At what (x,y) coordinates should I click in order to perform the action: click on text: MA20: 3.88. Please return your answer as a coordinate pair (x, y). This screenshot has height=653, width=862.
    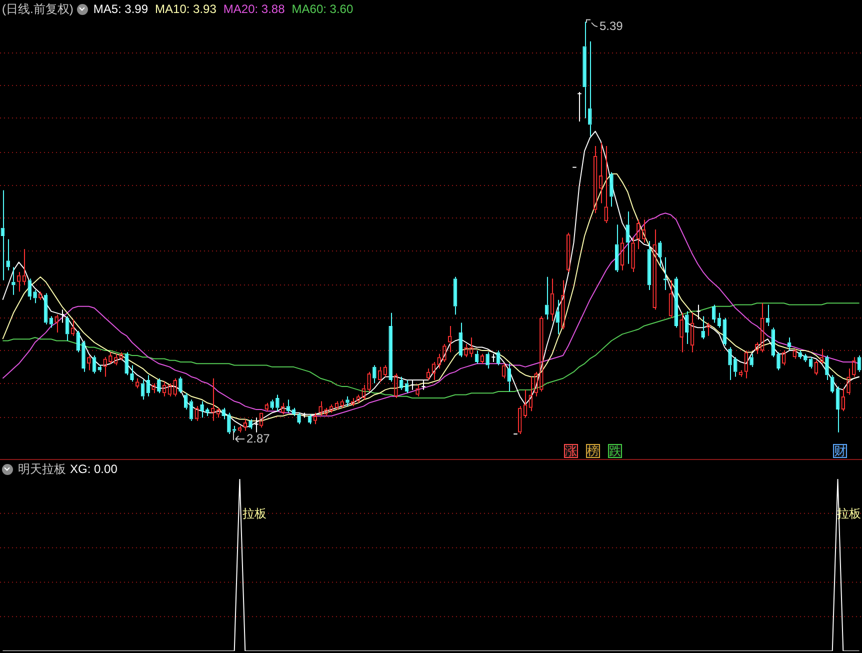
    Looking at the image, I should click on (254, 9).